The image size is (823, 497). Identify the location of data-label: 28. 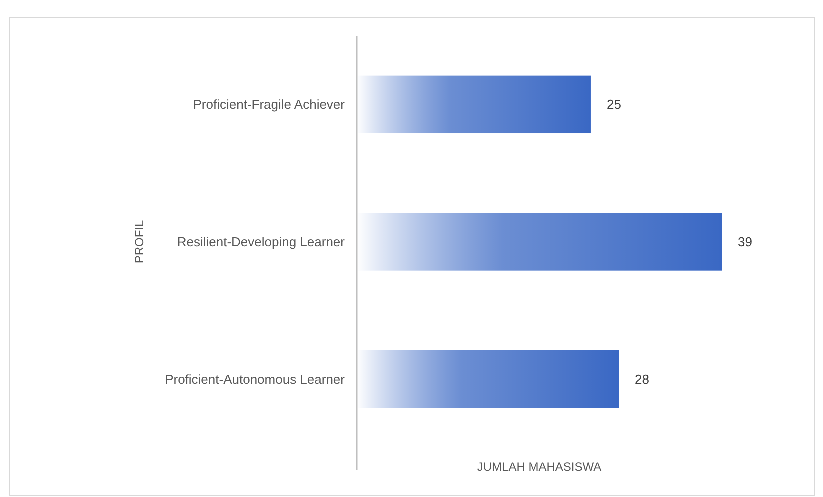
(642, 379).